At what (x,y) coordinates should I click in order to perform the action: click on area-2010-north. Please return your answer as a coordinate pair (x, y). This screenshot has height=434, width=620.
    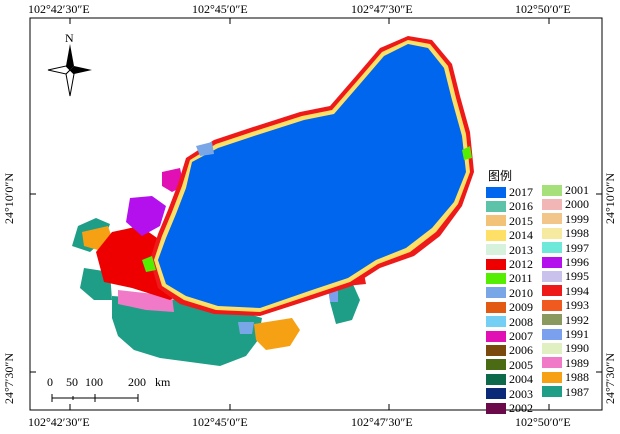
    Looking at the image, I should click on (205, 149).